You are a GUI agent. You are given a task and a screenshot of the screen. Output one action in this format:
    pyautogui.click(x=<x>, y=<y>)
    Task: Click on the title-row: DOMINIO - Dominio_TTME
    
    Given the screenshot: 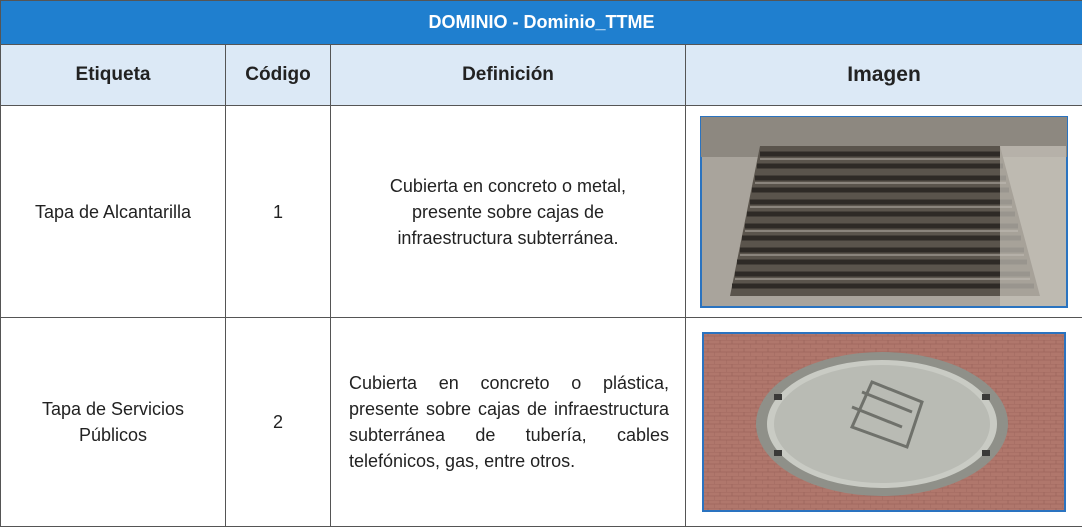 What is the action you would take?
    pyautogui.click(x=541, y=22)
    